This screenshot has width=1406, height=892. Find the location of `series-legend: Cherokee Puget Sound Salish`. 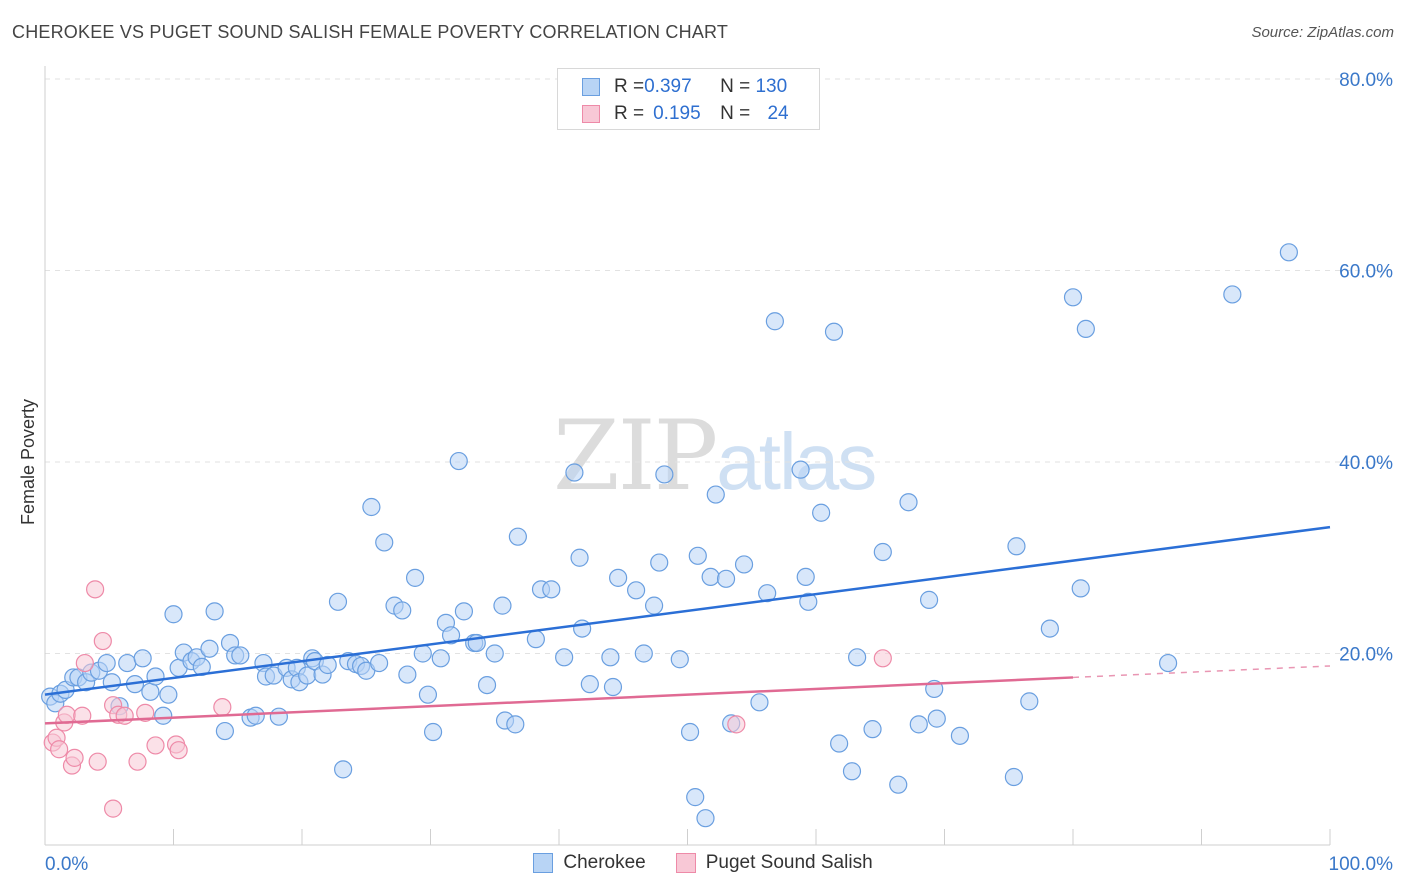

series-legend: Cherokee Puget Sound Salish is located at coordinates (703, 863).